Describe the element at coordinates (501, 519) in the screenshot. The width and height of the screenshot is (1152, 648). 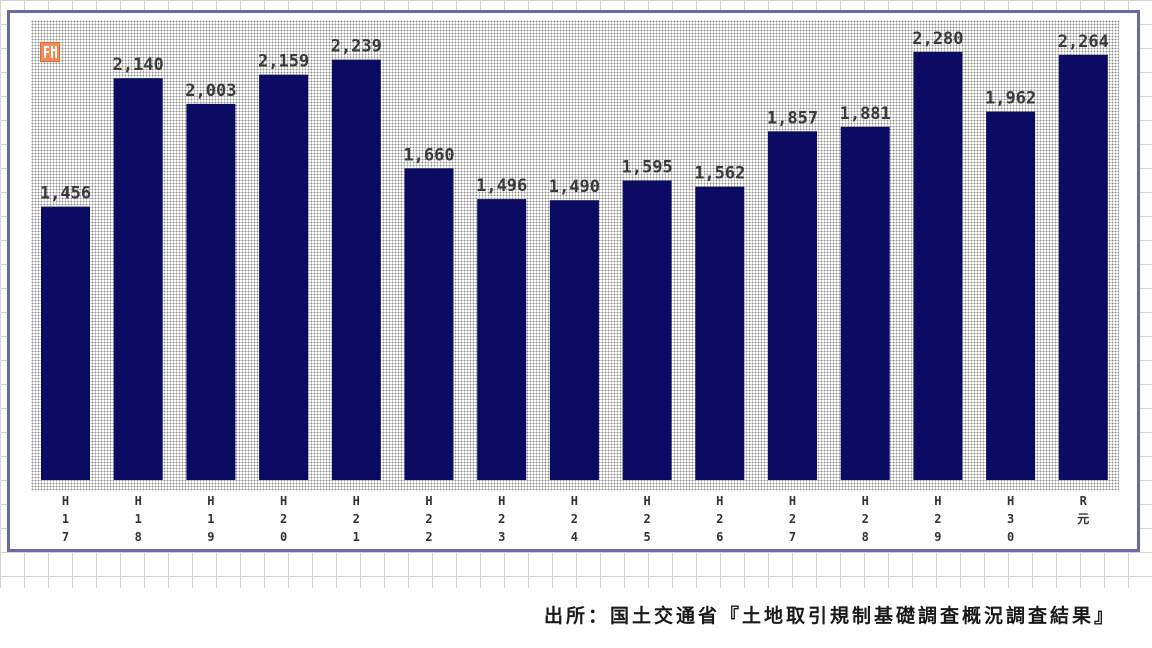
I see `x-tick-label-H23: 2` at that location.